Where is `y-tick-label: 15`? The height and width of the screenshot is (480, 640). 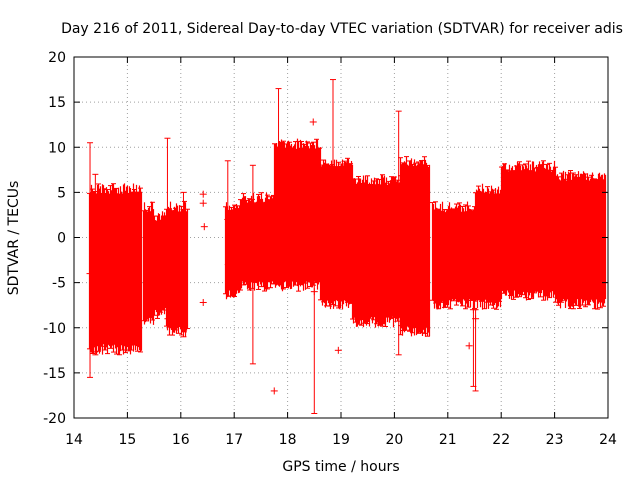
y-tick-label: 15 is located at coordinates (57, 103).